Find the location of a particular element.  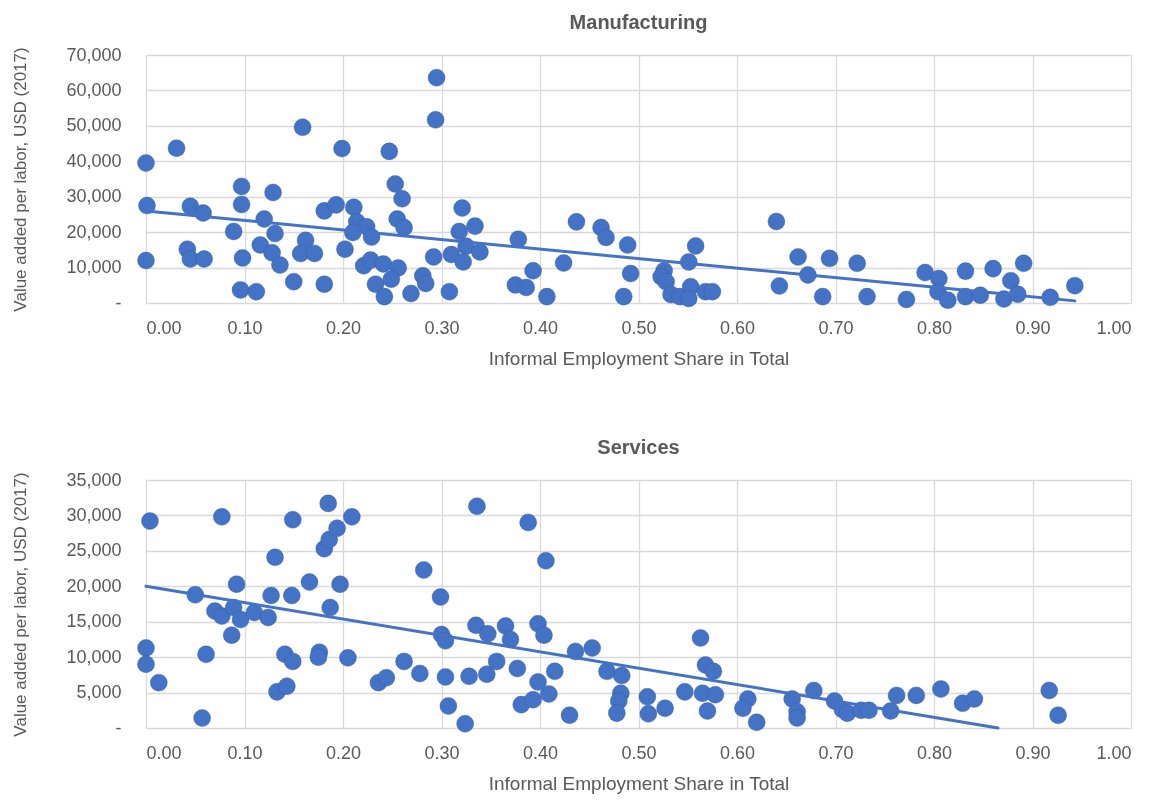

y-tick-label: 70,000 is located at coordinates (94, 54).